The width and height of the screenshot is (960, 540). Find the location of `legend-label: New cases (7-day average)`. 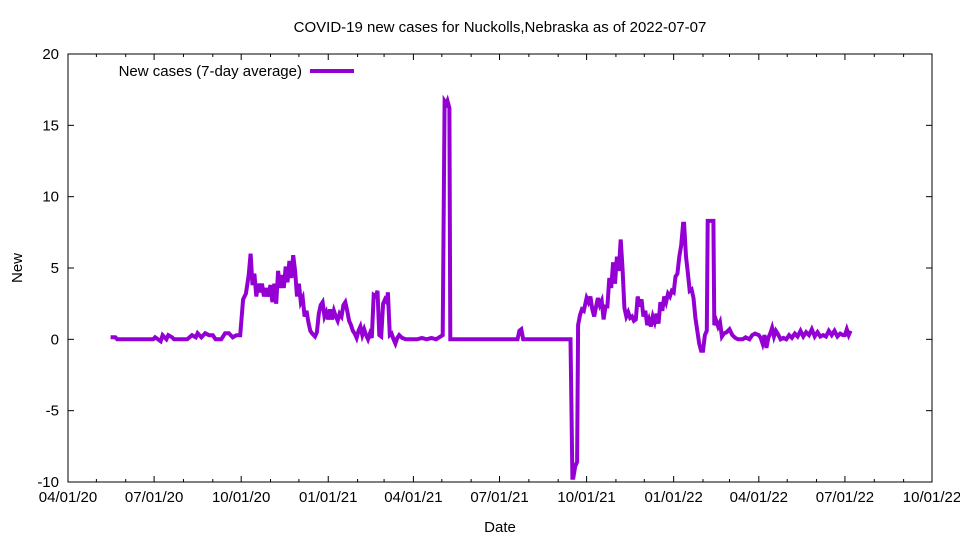

legend-label: New cases (7-day average) is located at coordinates (210, 71).